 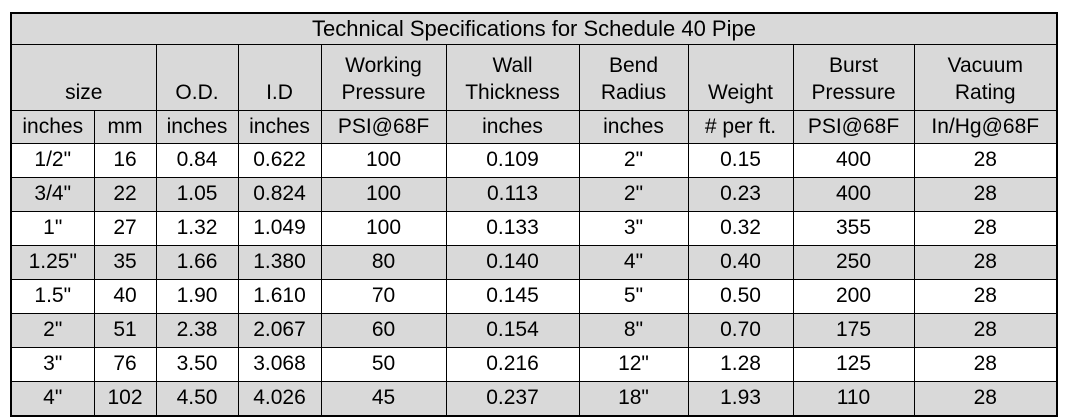 I want to click on table-cell: 3.50, so click(x=197, y=364).